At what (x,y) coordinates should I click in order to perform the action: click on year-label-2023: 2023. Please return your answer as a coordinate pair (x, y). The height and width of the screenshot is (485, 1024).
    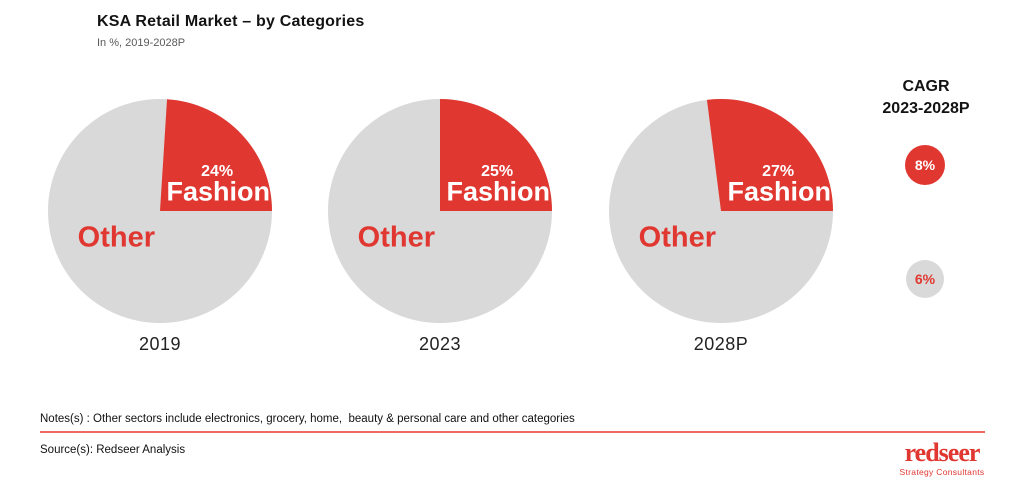
    Looking at the image, I should click on (440, 344).